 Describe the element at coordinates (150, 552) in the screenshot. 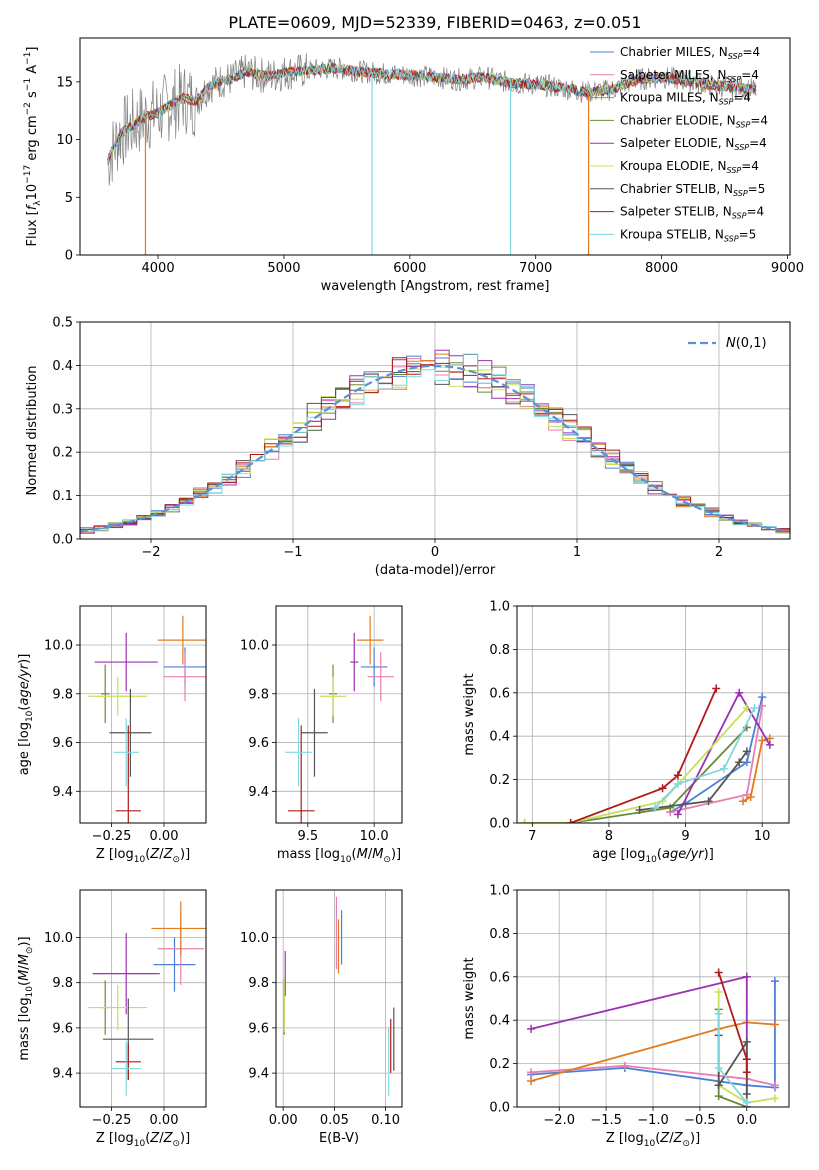

I see `residuals-xtick-label: −2` at that location.